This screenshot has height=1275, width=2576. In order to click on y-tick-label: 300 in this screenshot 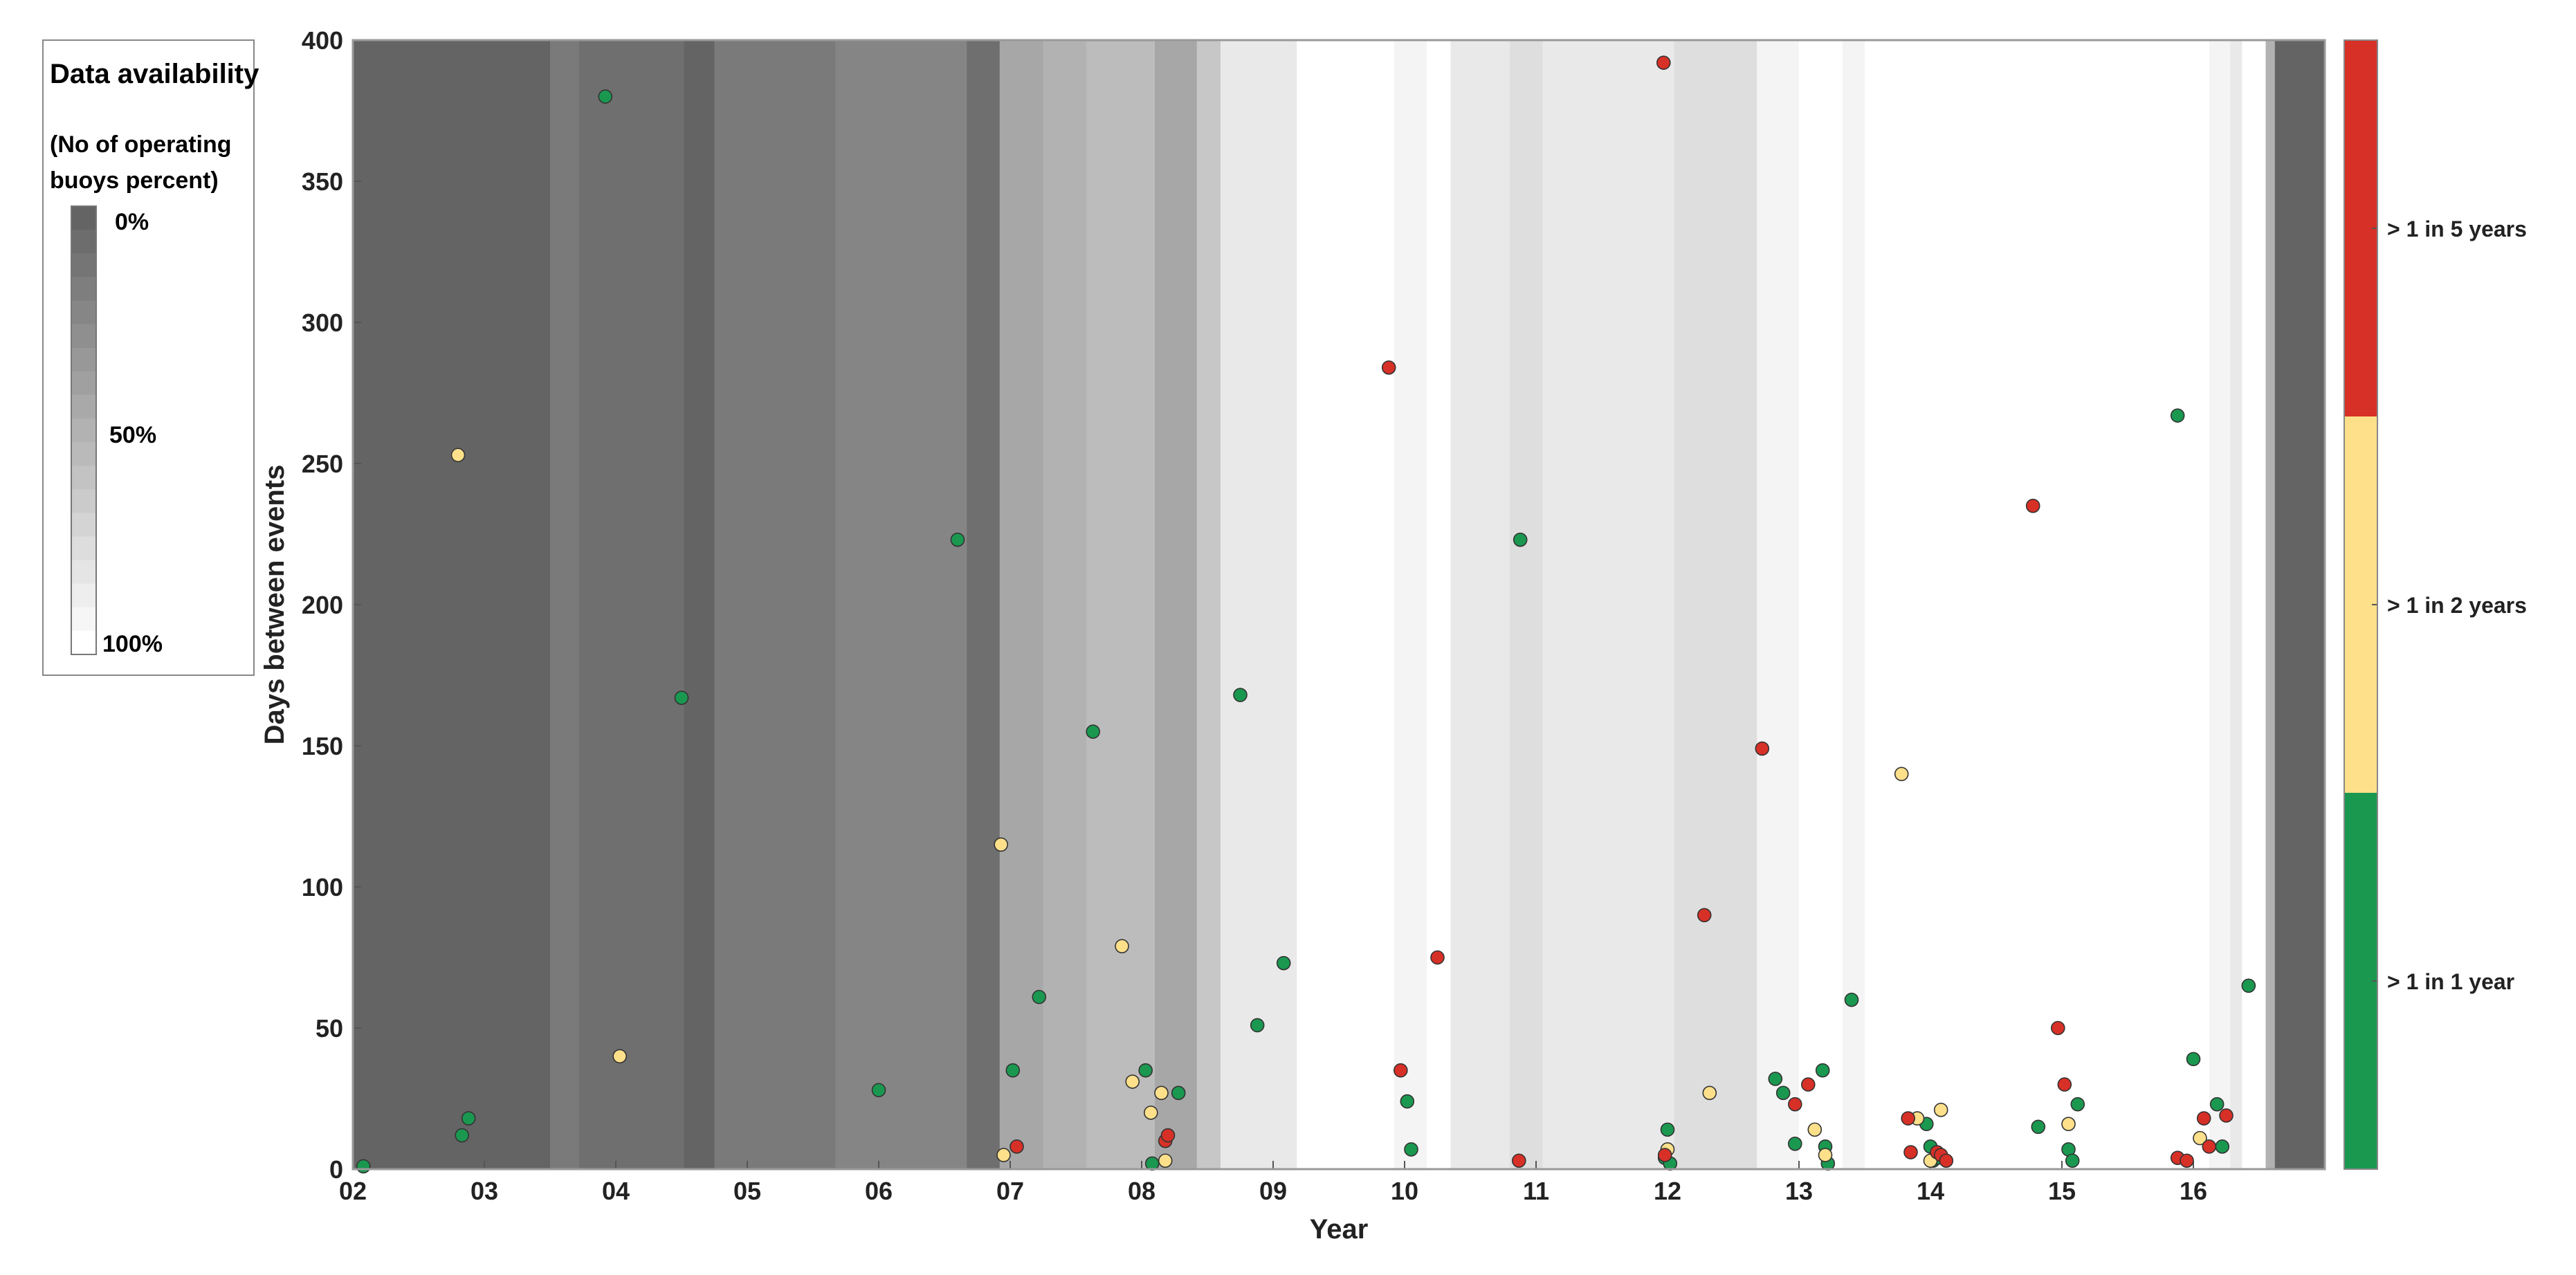, I will do `click(323, 323)`.